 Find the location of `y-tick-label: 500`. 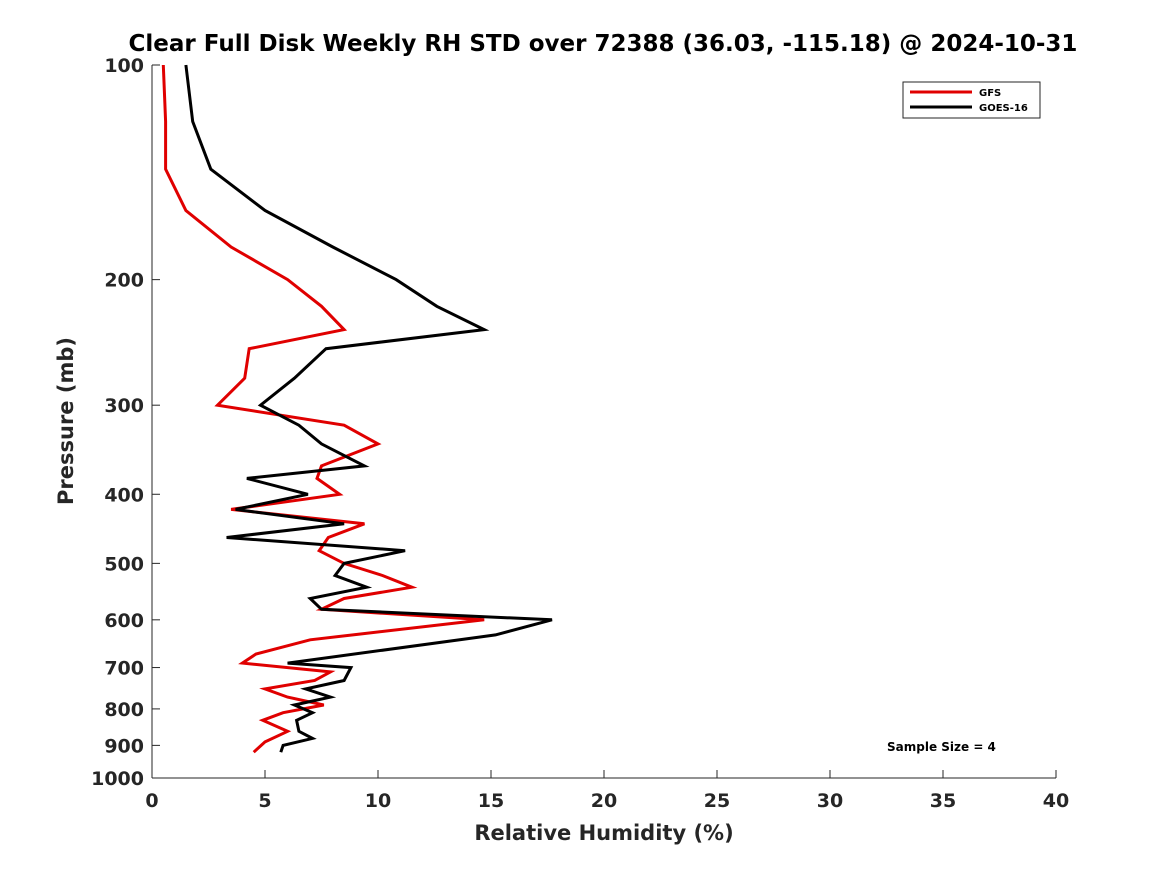

y-tick-label: 500 is located at coordinates (124, 564).